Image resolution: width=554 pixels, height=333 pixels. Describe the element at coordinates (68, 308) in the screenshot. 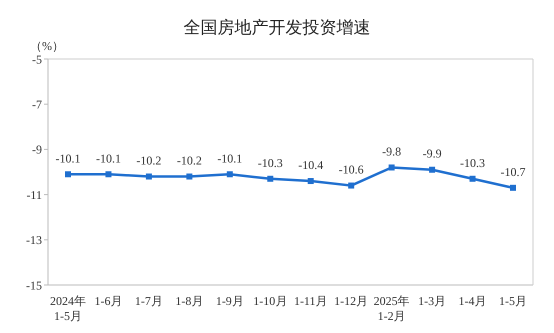

I see `x-tick-label: 2024年 1-5月` at that location.